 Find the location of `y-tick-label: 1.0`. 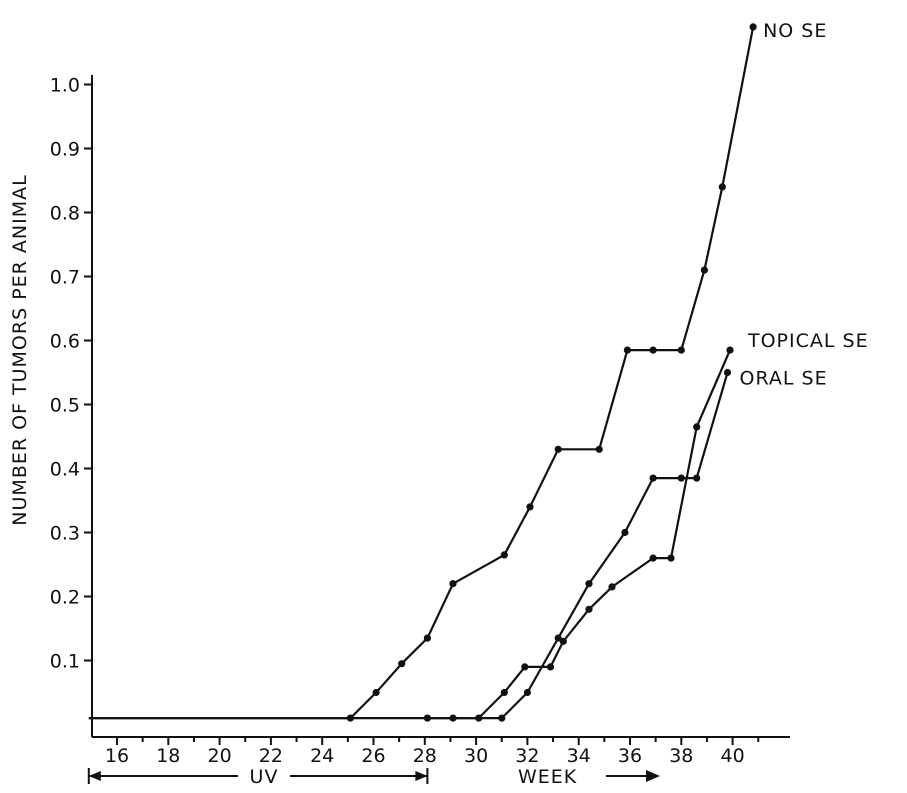

y-tick-label: 1.0 is located at coordinates (65, 86).